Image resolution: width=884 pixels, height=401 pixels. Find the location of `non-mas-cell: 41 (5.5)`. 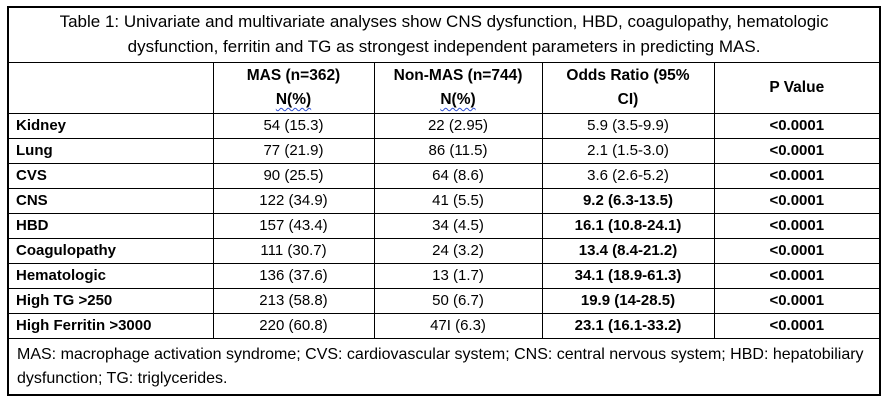

non-mas-cell: 41 (5.5) is located at coordinates (458, 201).